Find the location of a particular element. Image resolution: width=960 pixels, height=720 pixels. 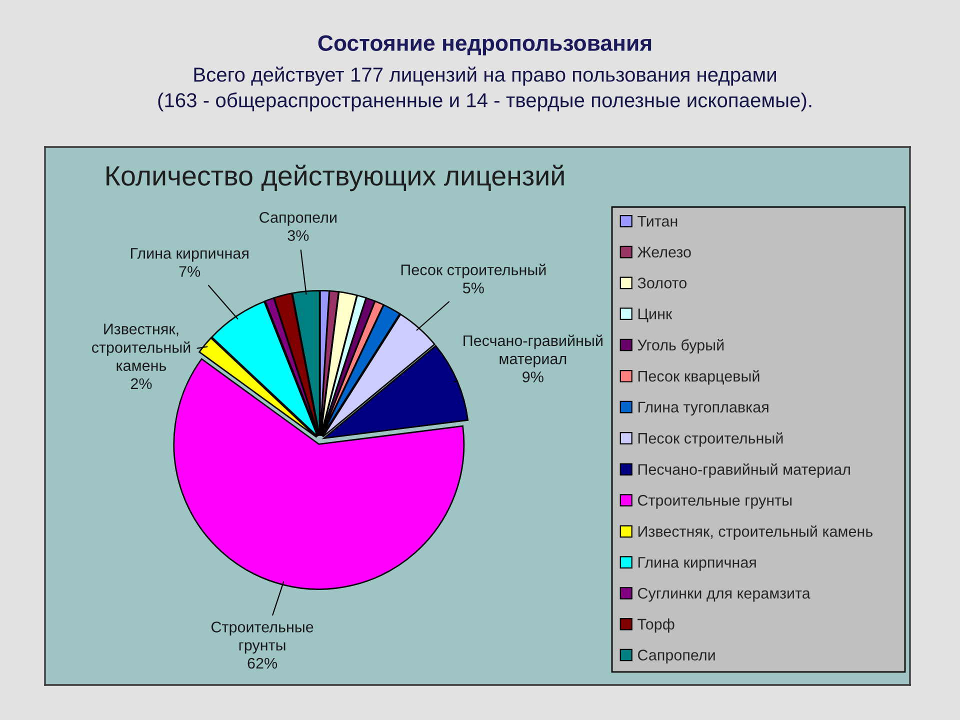

legend-label: Железо is located at coordinates (664, 252).